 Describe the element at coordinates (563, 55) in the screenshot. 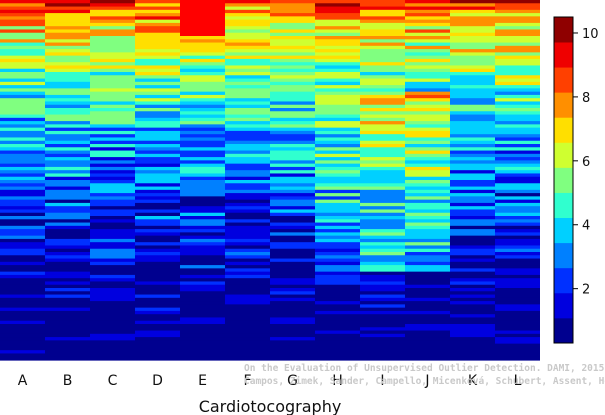

I see `colorbar-segment` at that location.